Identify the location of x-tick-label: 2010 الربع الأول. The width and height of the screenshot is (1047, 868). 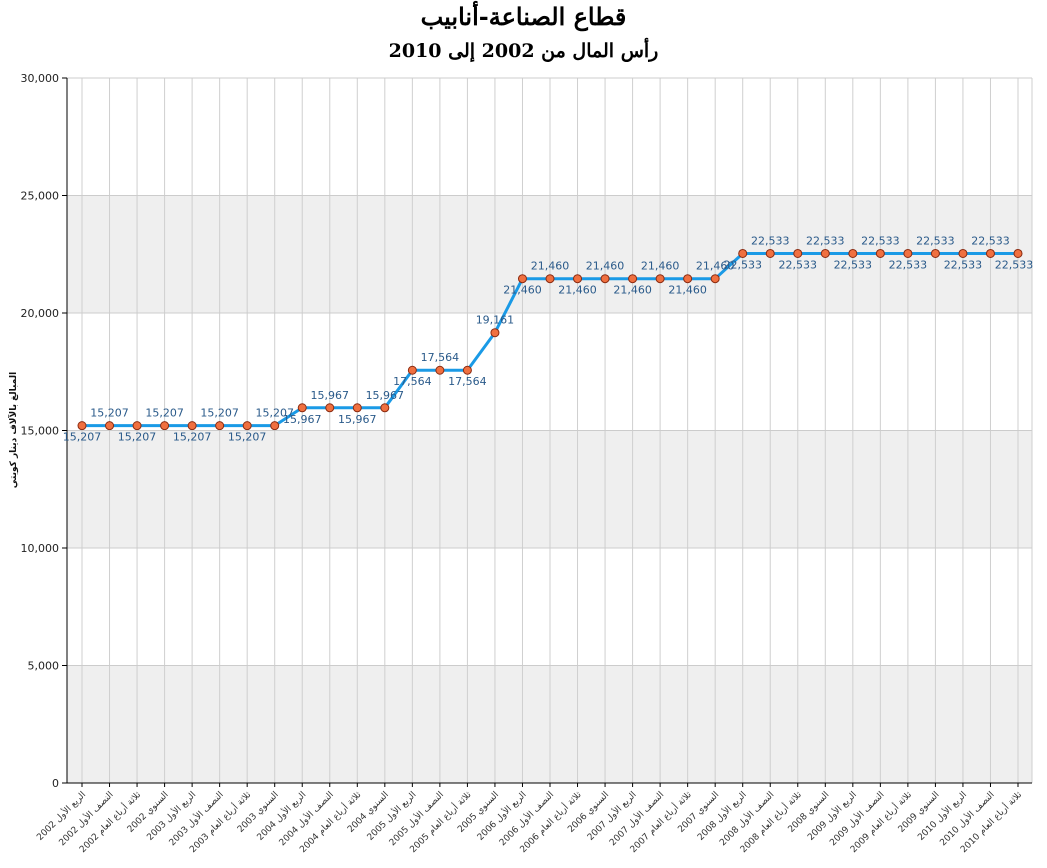
(942, 816).